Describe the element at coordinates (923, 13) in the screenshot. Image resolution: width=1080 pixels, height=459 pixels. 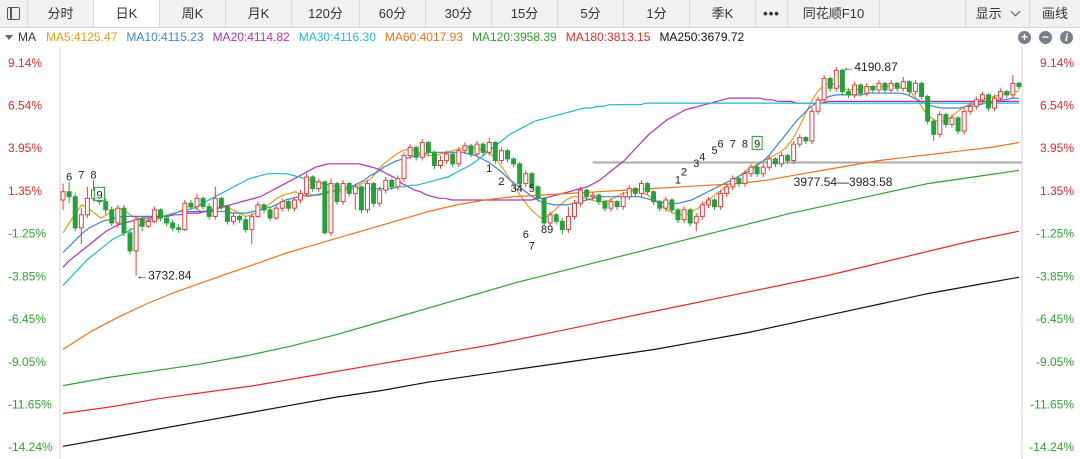
I see `toolbar-spacer` at that location.